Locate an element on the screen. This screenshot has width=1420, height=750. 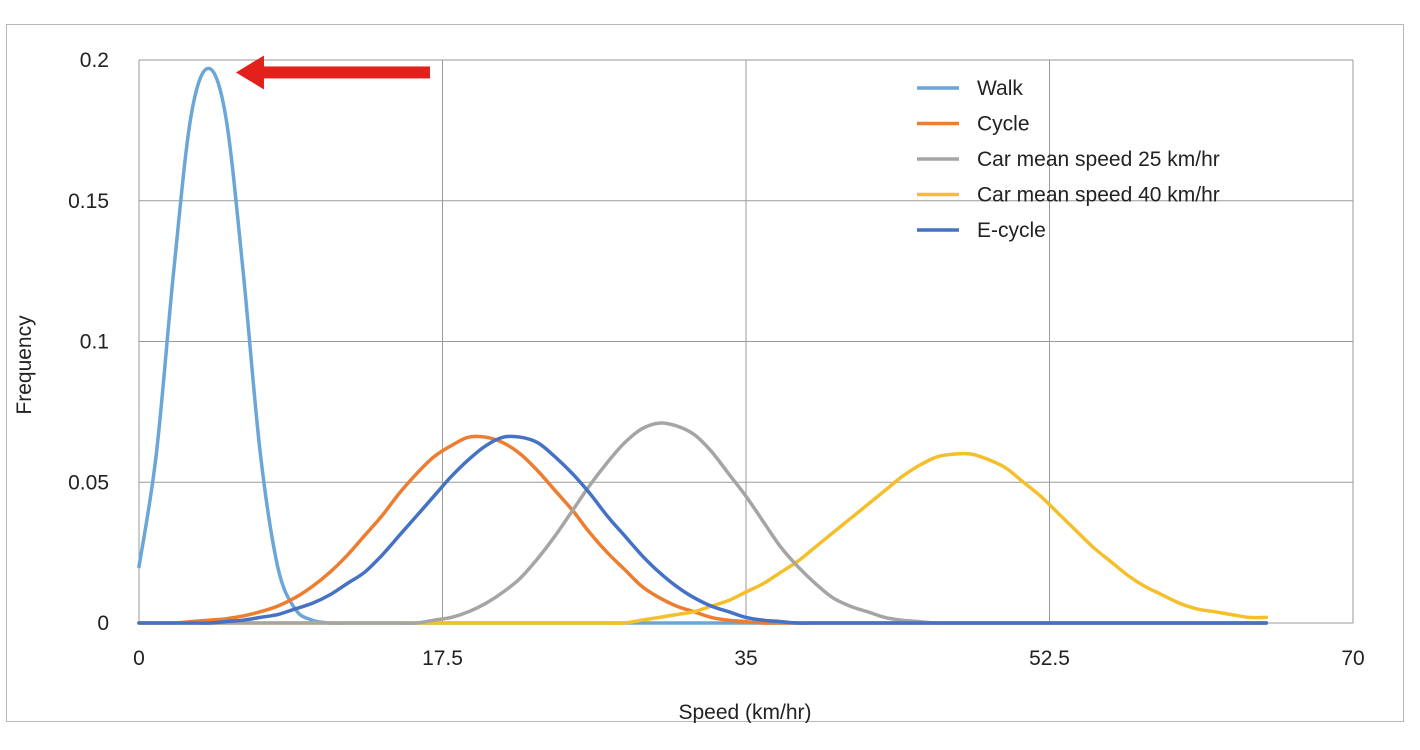
legend-entry: Cycle is located at coordinates (1003, 124).